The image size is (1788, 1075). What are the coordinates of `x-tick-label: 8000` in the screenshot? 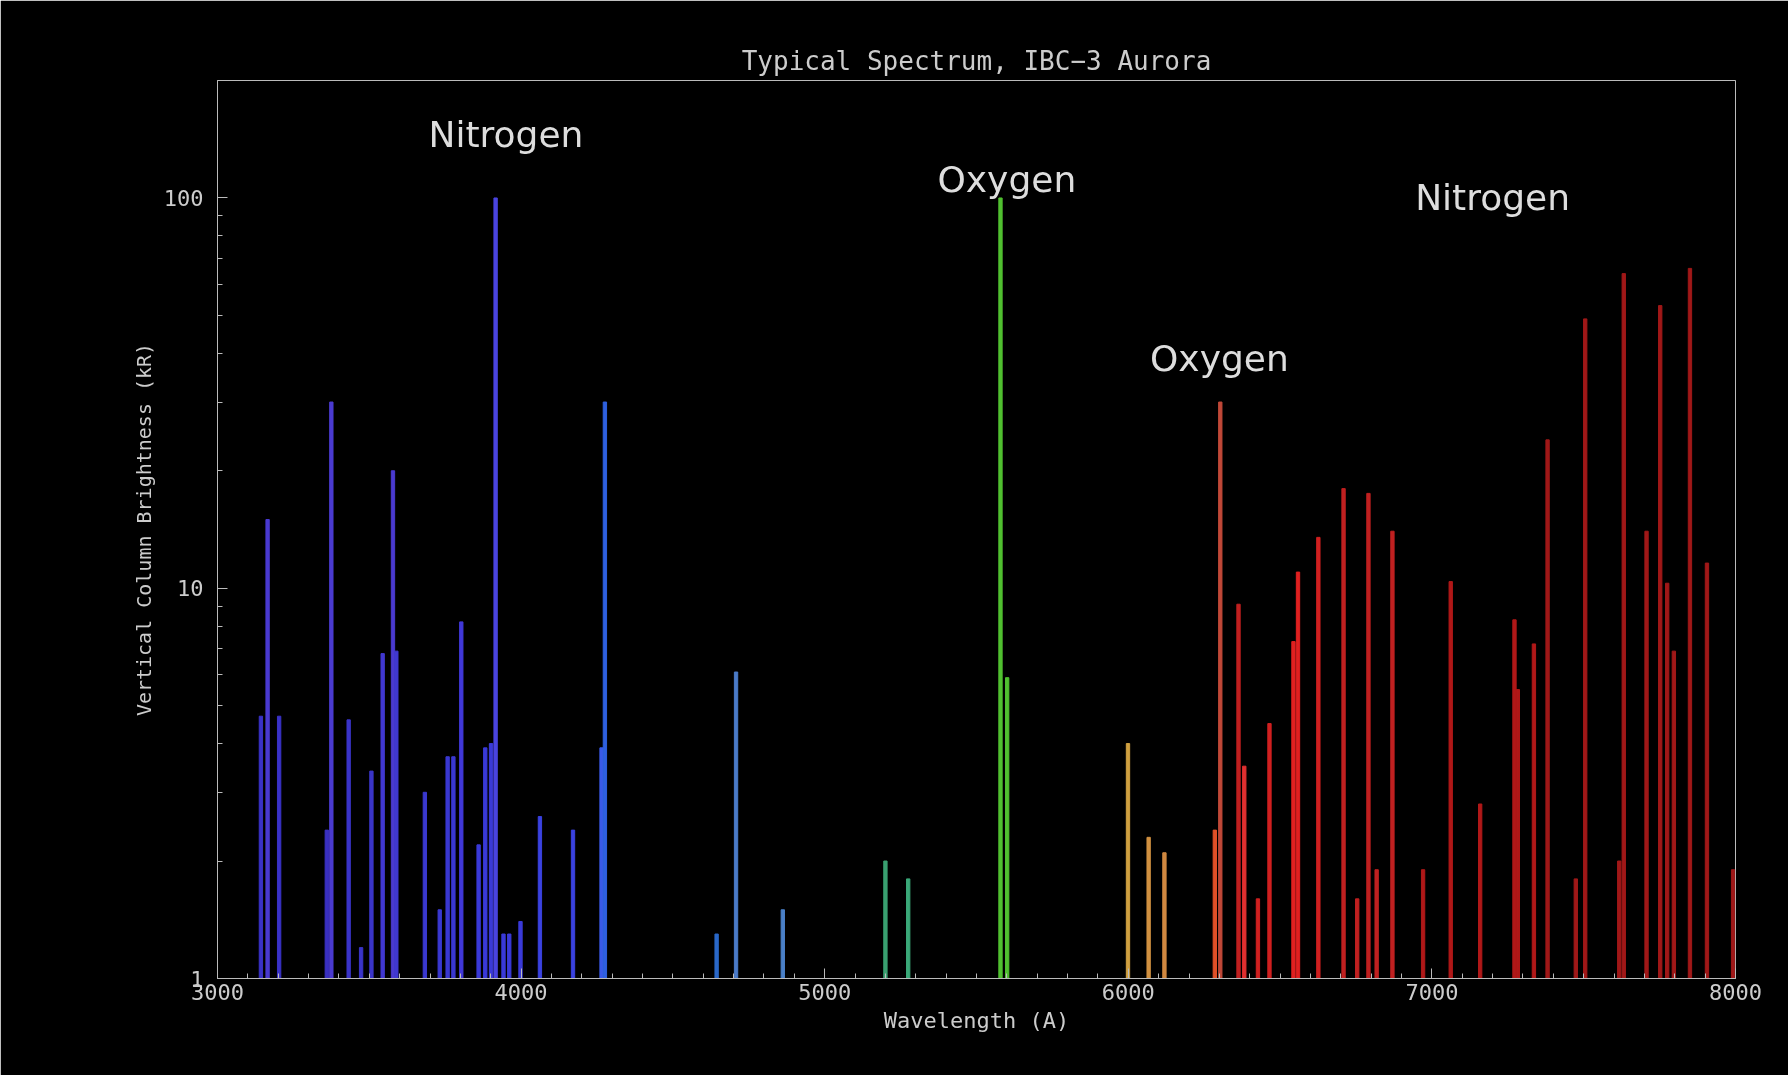 It's located at (1735, 992).